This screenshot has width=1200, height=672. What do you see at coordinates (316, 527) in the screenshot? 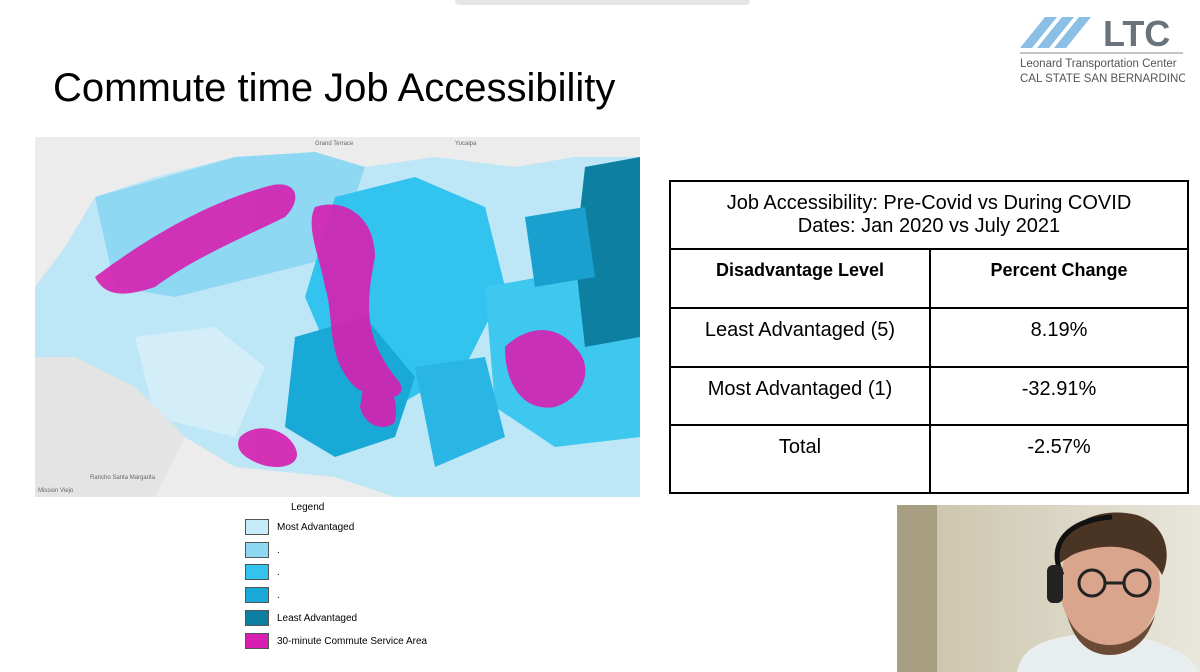
I see `legend-label: Most Advantaged` at bounding box center [316, 527].